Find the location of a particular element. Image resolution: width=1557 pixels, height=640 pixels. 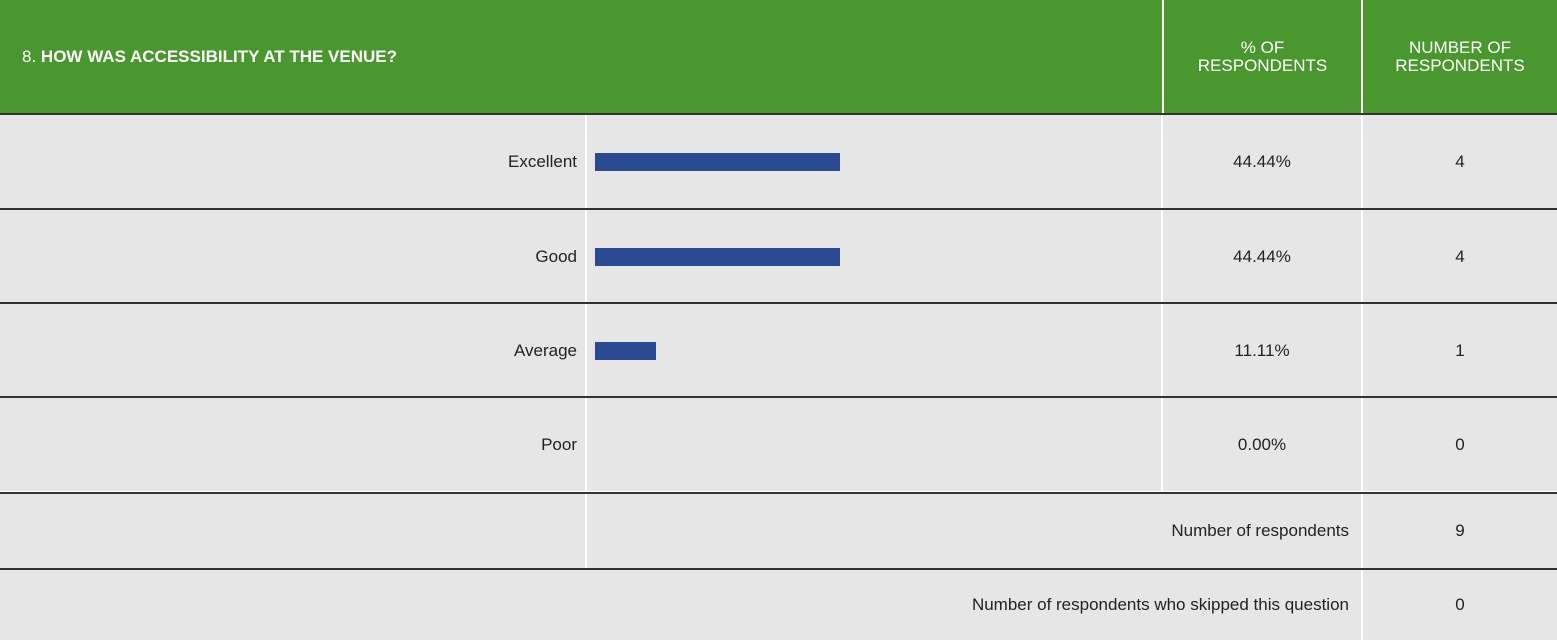

row-label: Poor is located at coordinates (292, 444).